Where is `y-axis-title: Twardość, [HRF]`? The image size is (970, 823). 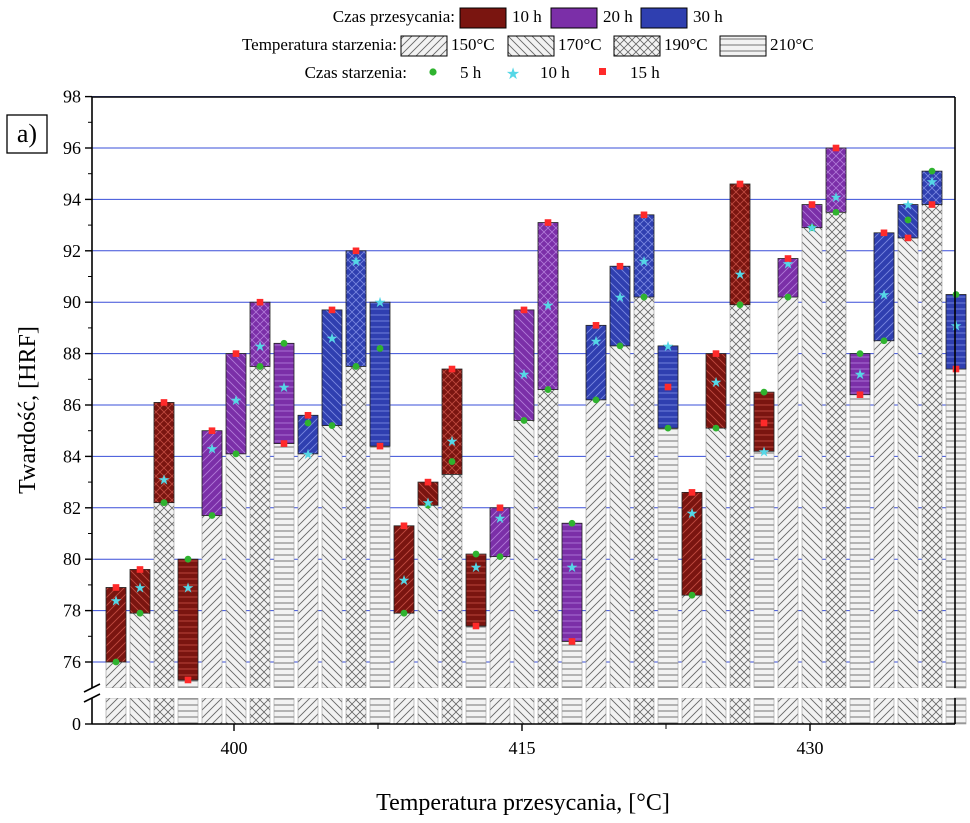 y-axis-title: Twardość, [HRF] is located at coordinates (28, 410).